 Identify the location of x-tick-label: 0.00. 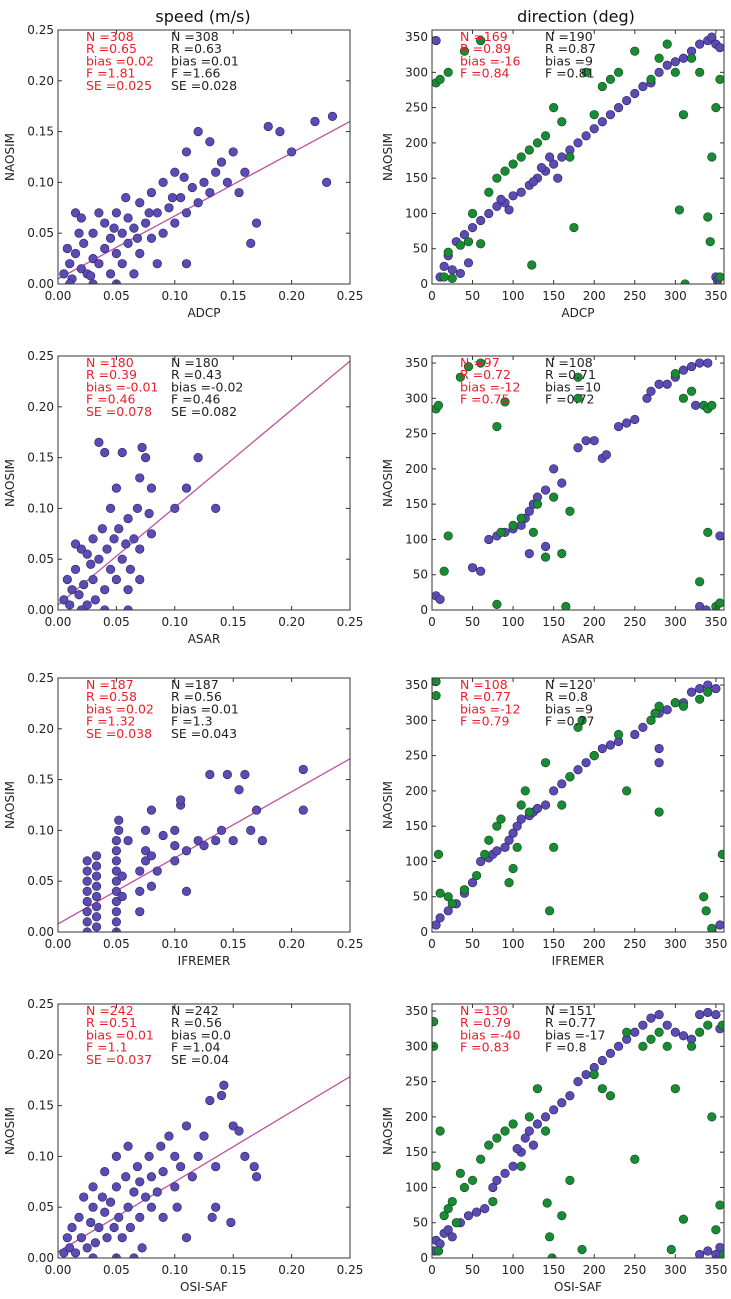
(58, 944).